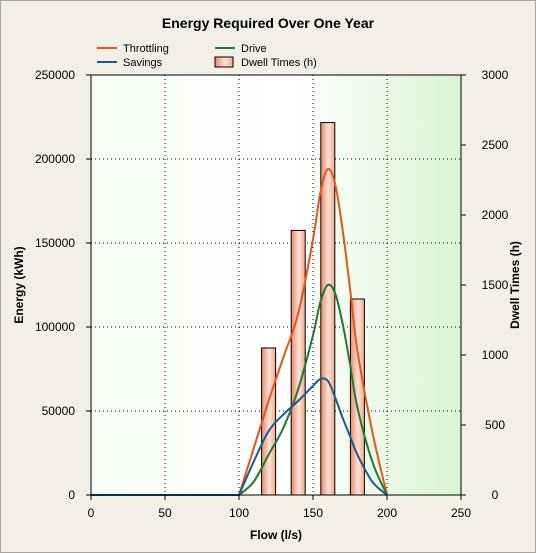 The width and height of the screenshot is (536, 553). What do you see at coordinates (495, 75) in the screenshot?
I see `y2-tick-label: 3000` at bounding box center [495, 75].